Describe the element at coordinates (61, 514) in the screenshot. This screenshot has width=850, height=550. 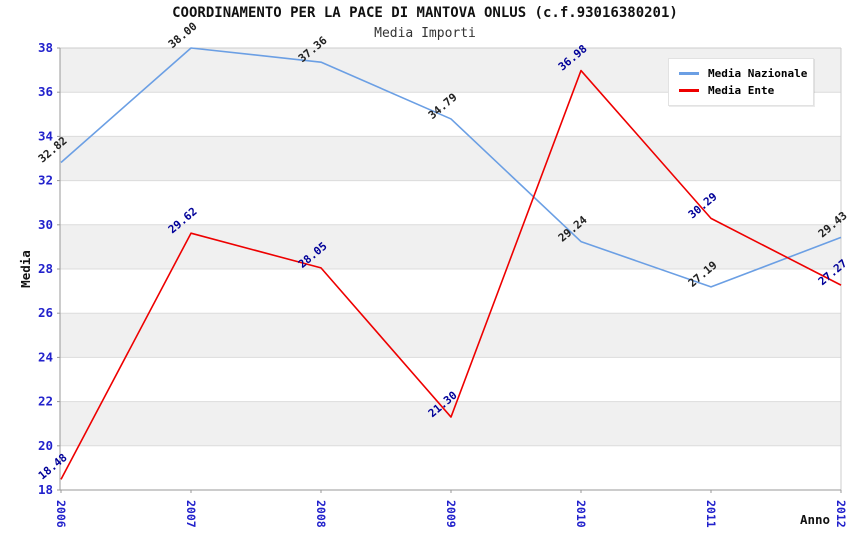
I see `x-tick-label: 2006` at that location.